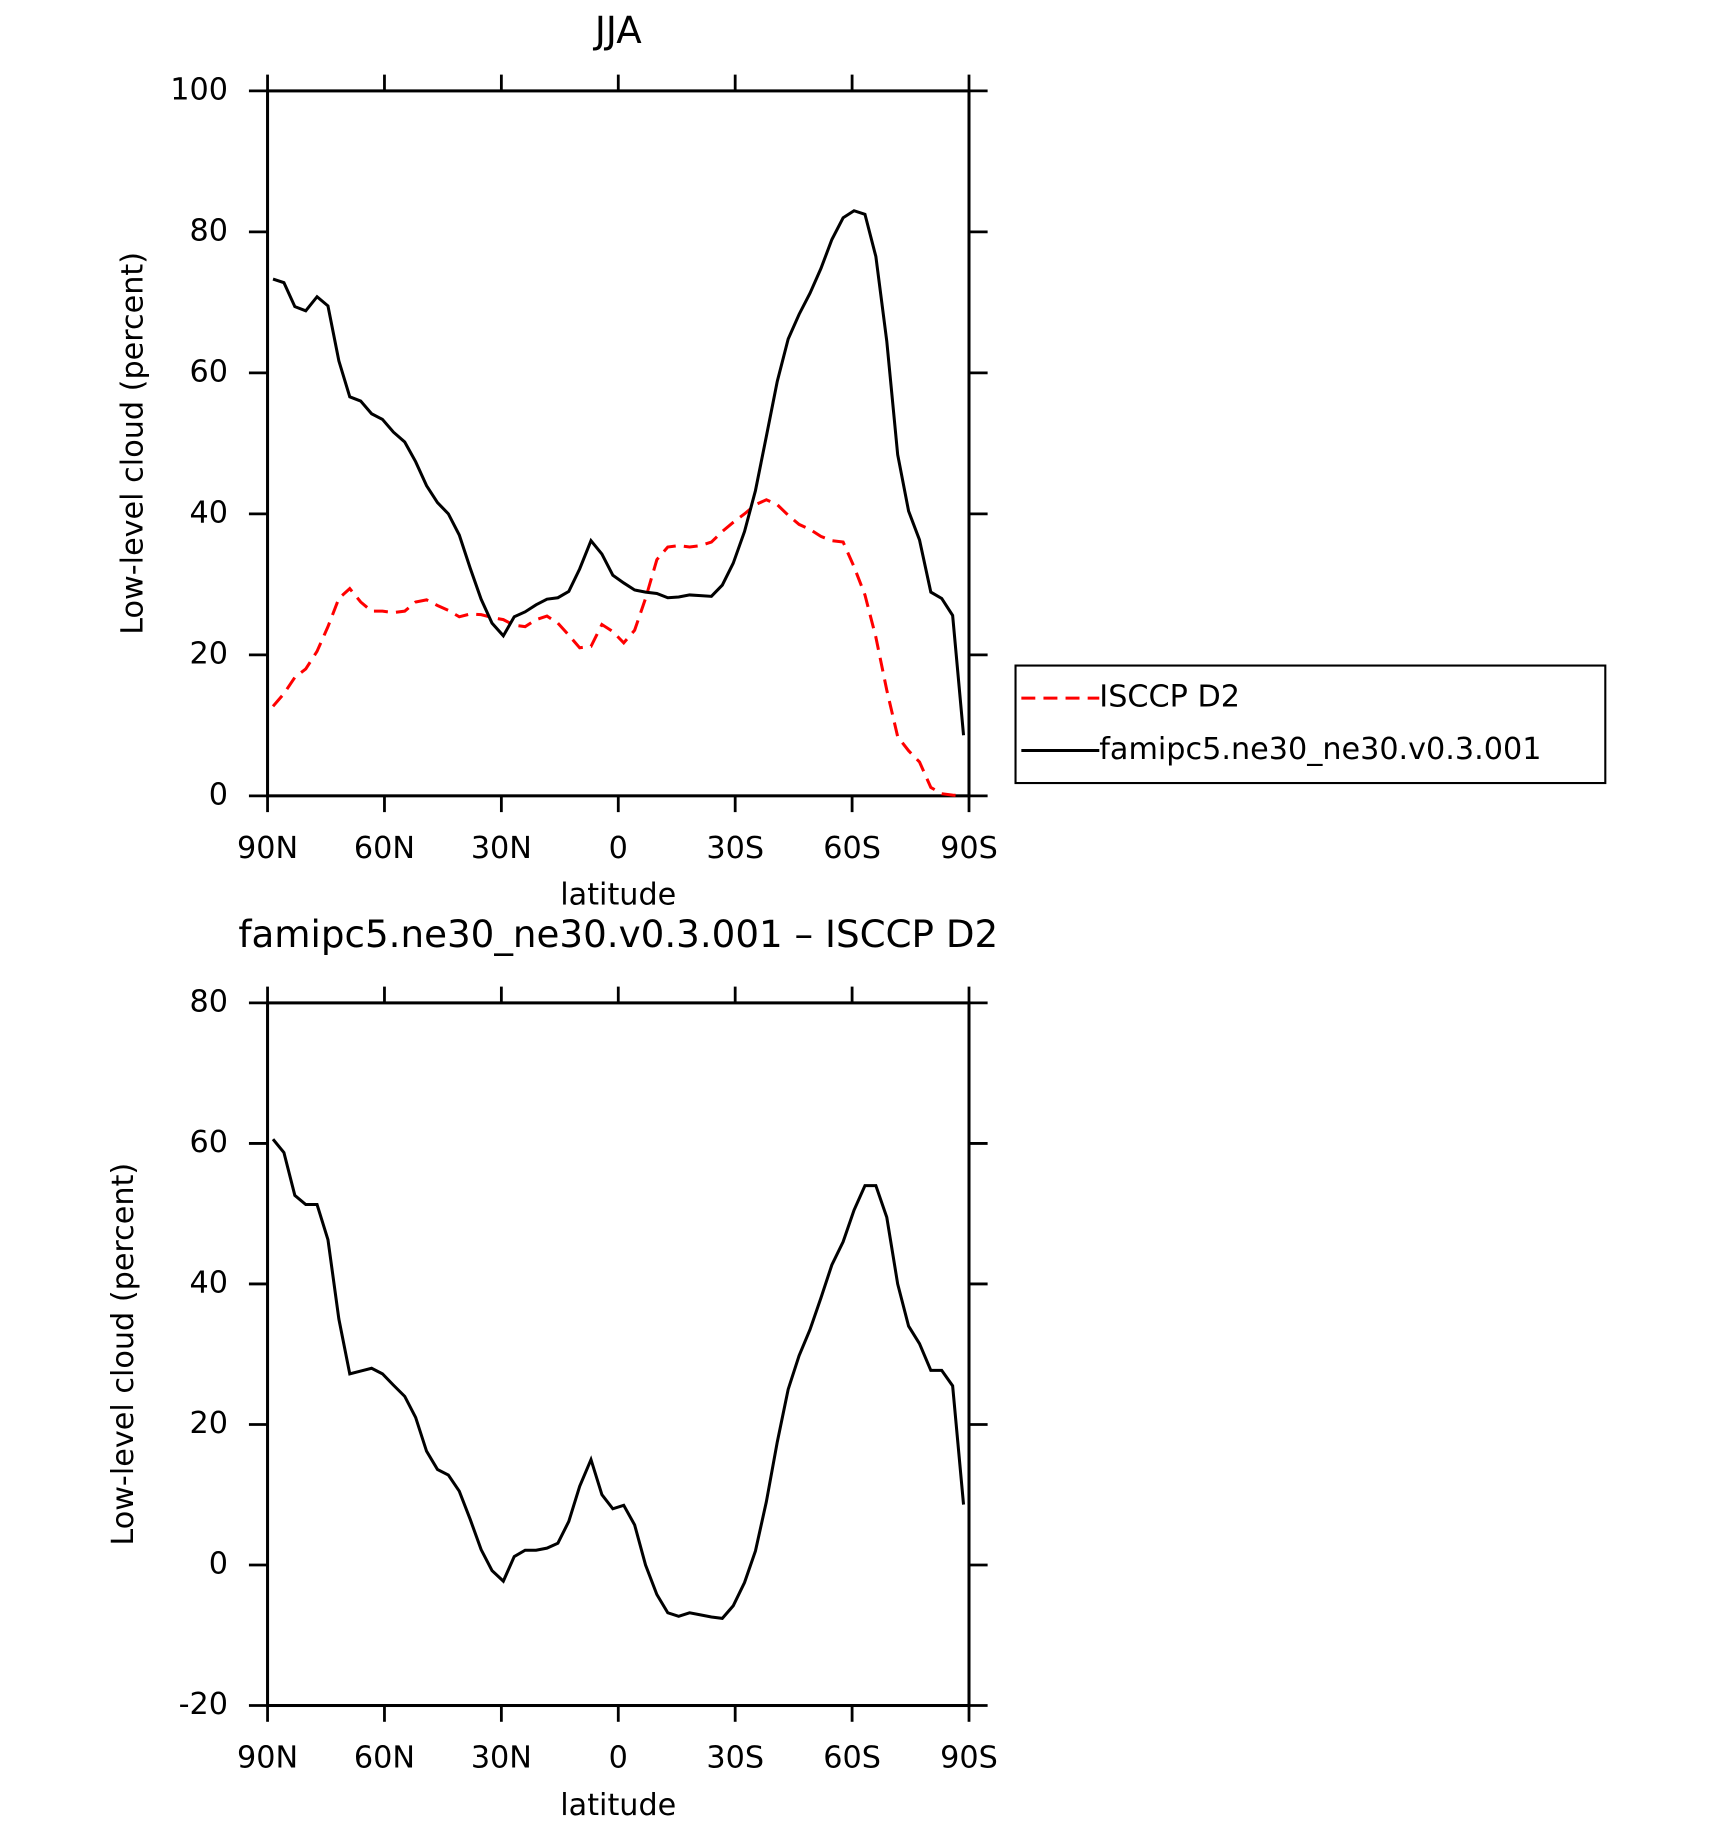 This screenshot has height=1822, width=1710. I want to click on y-tick-label: -20, so click(203, 1704).